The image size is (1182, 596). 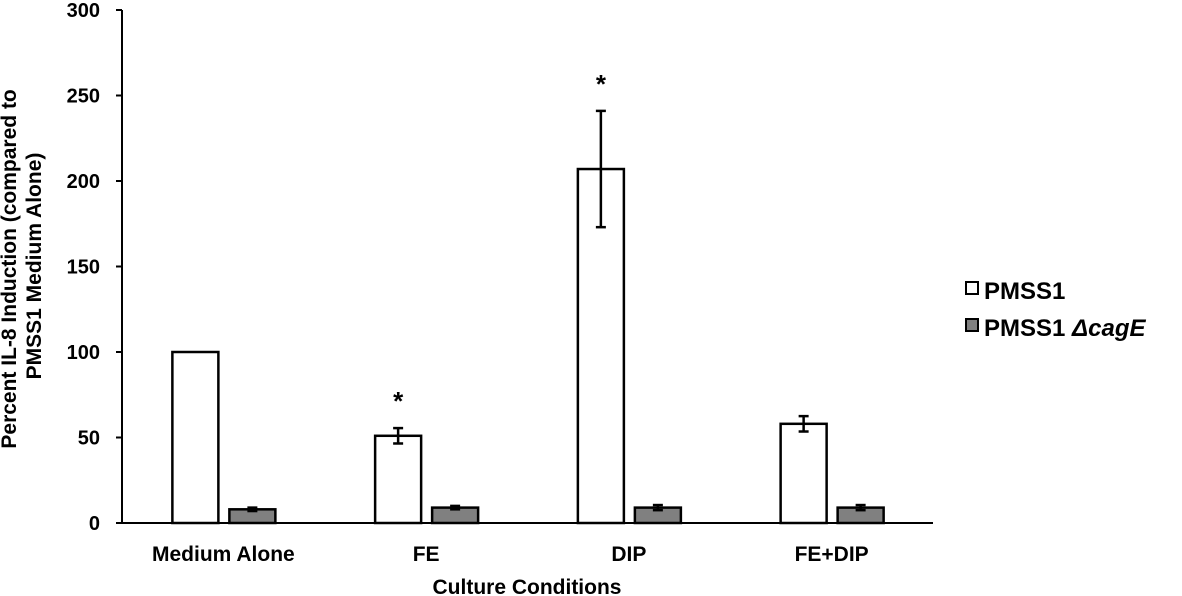 I want to click on x-tick-label: Medium Alone, so click(x=223, y=554).